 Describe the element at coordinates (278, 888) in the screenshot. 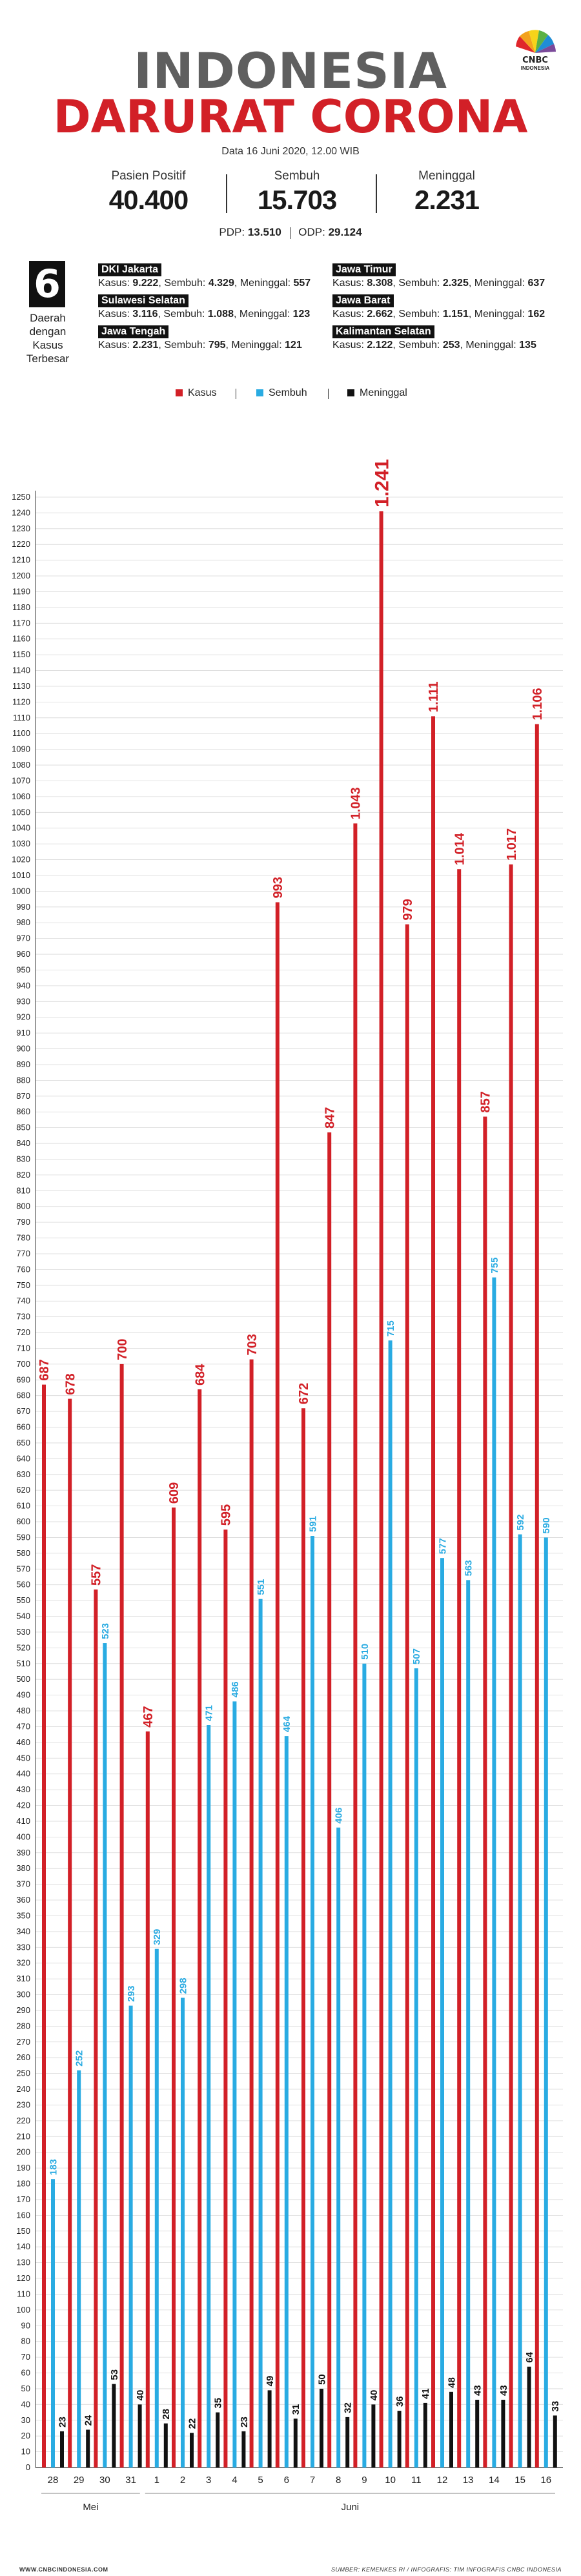

I see `bar-value-label: 993` at that location.